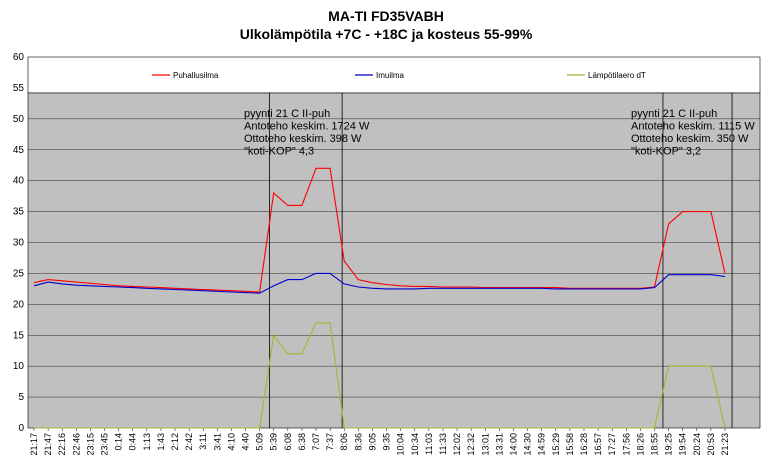 This screenshot has width=772, height=472. What do you see at coordinates (274, 442) in the screenshot?
I see `x-tick-label: 5:39` at bounding box center [274, 442].